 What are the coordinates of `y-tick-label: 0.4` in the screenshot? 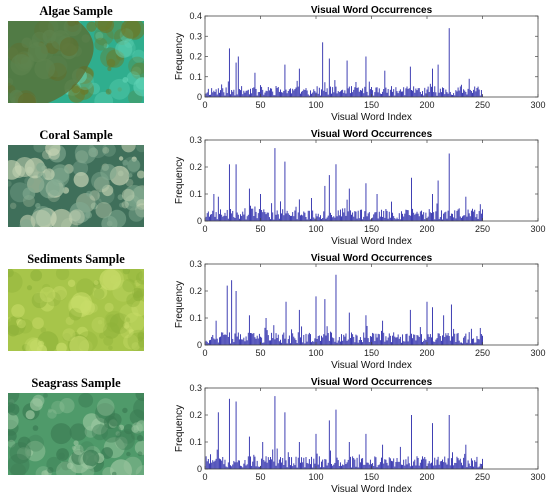 It's located at (195, 16).